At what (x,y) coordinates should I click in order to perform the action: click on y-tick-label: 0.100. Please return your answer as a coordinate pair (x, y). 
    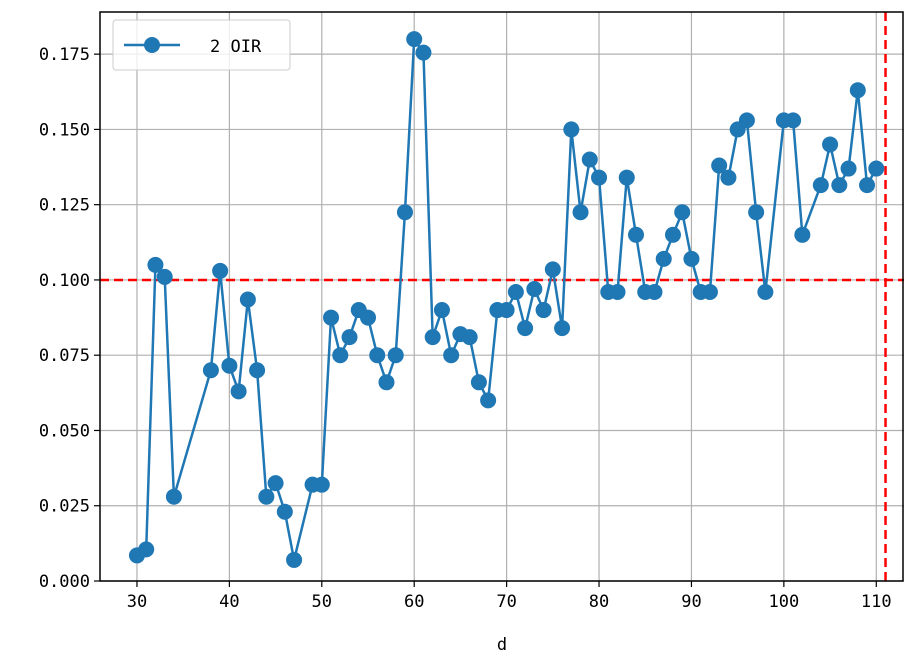
    Looking at the image, I should click on (64, 281).